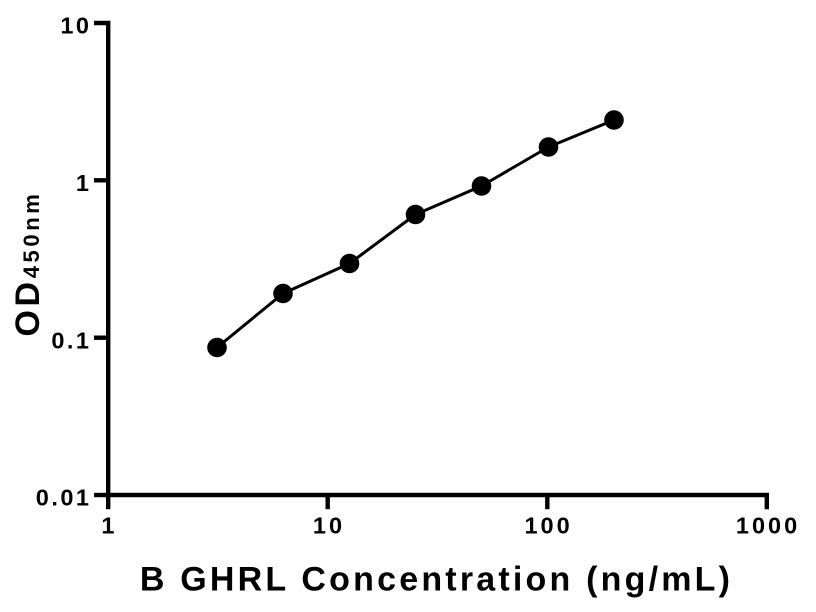 This screenshot has width=816, height=612. What do you see at coordinates (548, 526) in the screenshot?
I see `svg-text: 100` at bounding box center [548, 526].